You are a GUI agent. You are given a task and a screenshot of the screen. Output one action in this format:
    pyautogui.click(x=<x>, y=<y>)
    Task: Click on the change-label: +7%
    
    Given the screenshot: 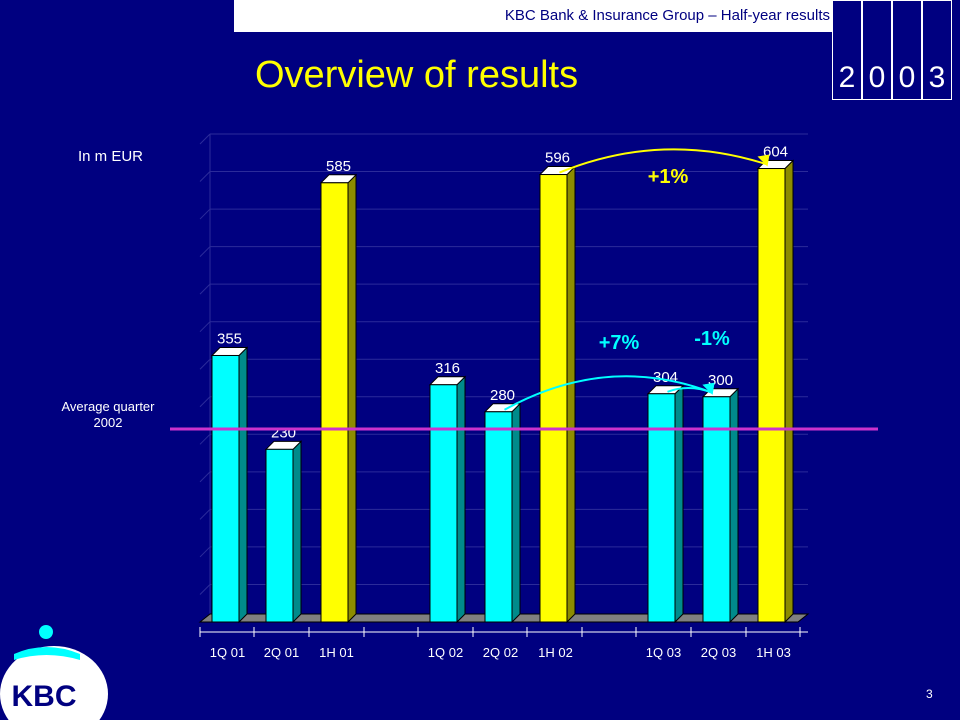 What is the action you would take?
    pyautogui.click(x=619, y=343)
    